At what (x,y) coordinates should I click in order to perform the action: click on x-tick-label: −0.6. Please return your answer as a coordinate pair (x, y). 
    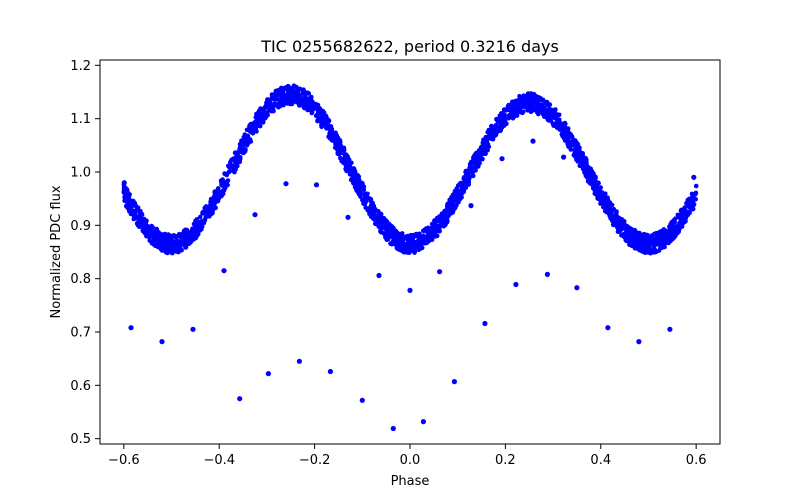
    Looking at the image, I should click on (124, 460).